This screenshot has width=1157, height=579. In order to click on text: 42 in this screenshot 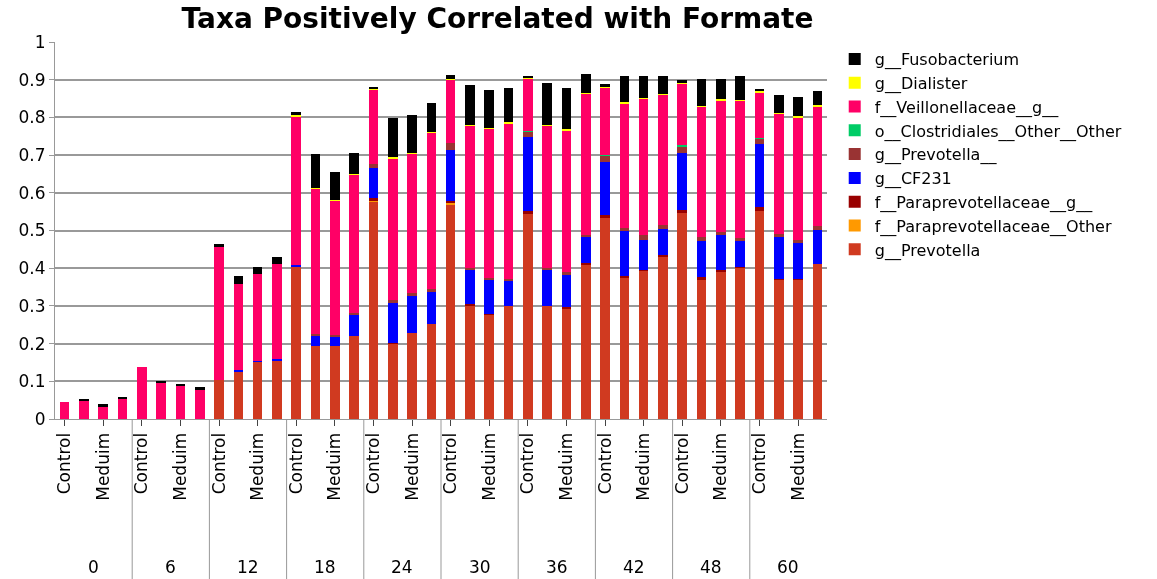, I will do `click(634, 567)`.